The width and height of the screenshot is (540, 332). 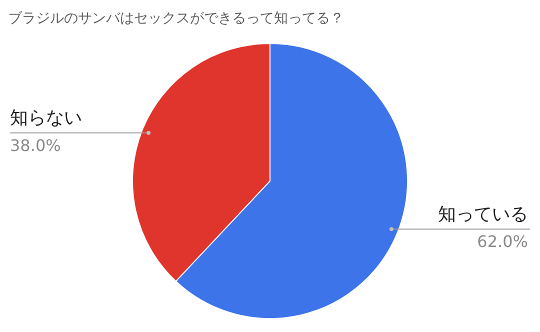 What do you see at coordinates (35, 146) in the screenshot?
I see `data-label: 38.0%` at bounding box center [35, 146].